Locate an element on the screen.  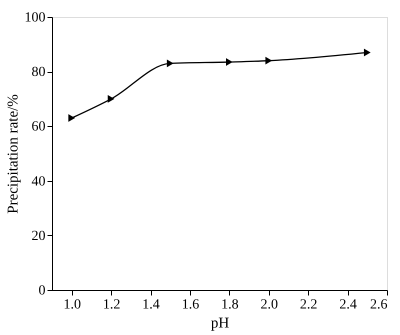
x-tick-label: 1.2 is located at coordinates (111, 305).